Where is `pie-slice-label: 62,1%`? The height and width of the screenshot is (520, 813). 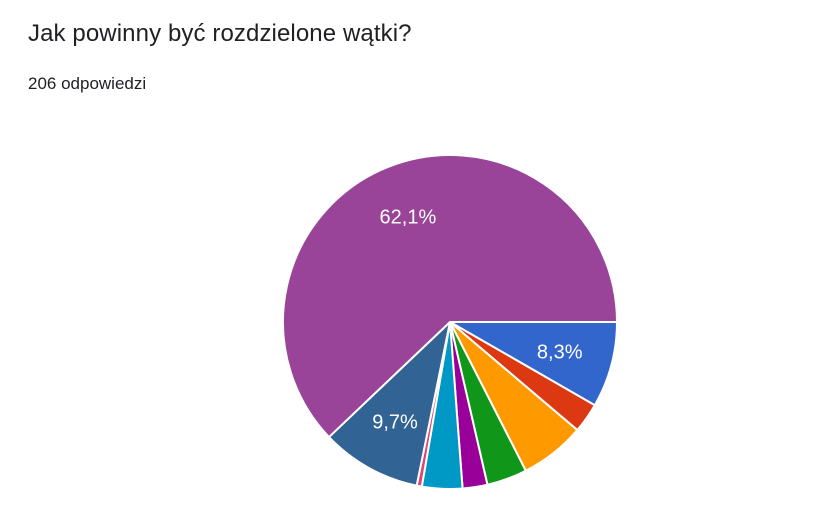
pie-slice-label: 62,1% is located at coordinates (408, 218).